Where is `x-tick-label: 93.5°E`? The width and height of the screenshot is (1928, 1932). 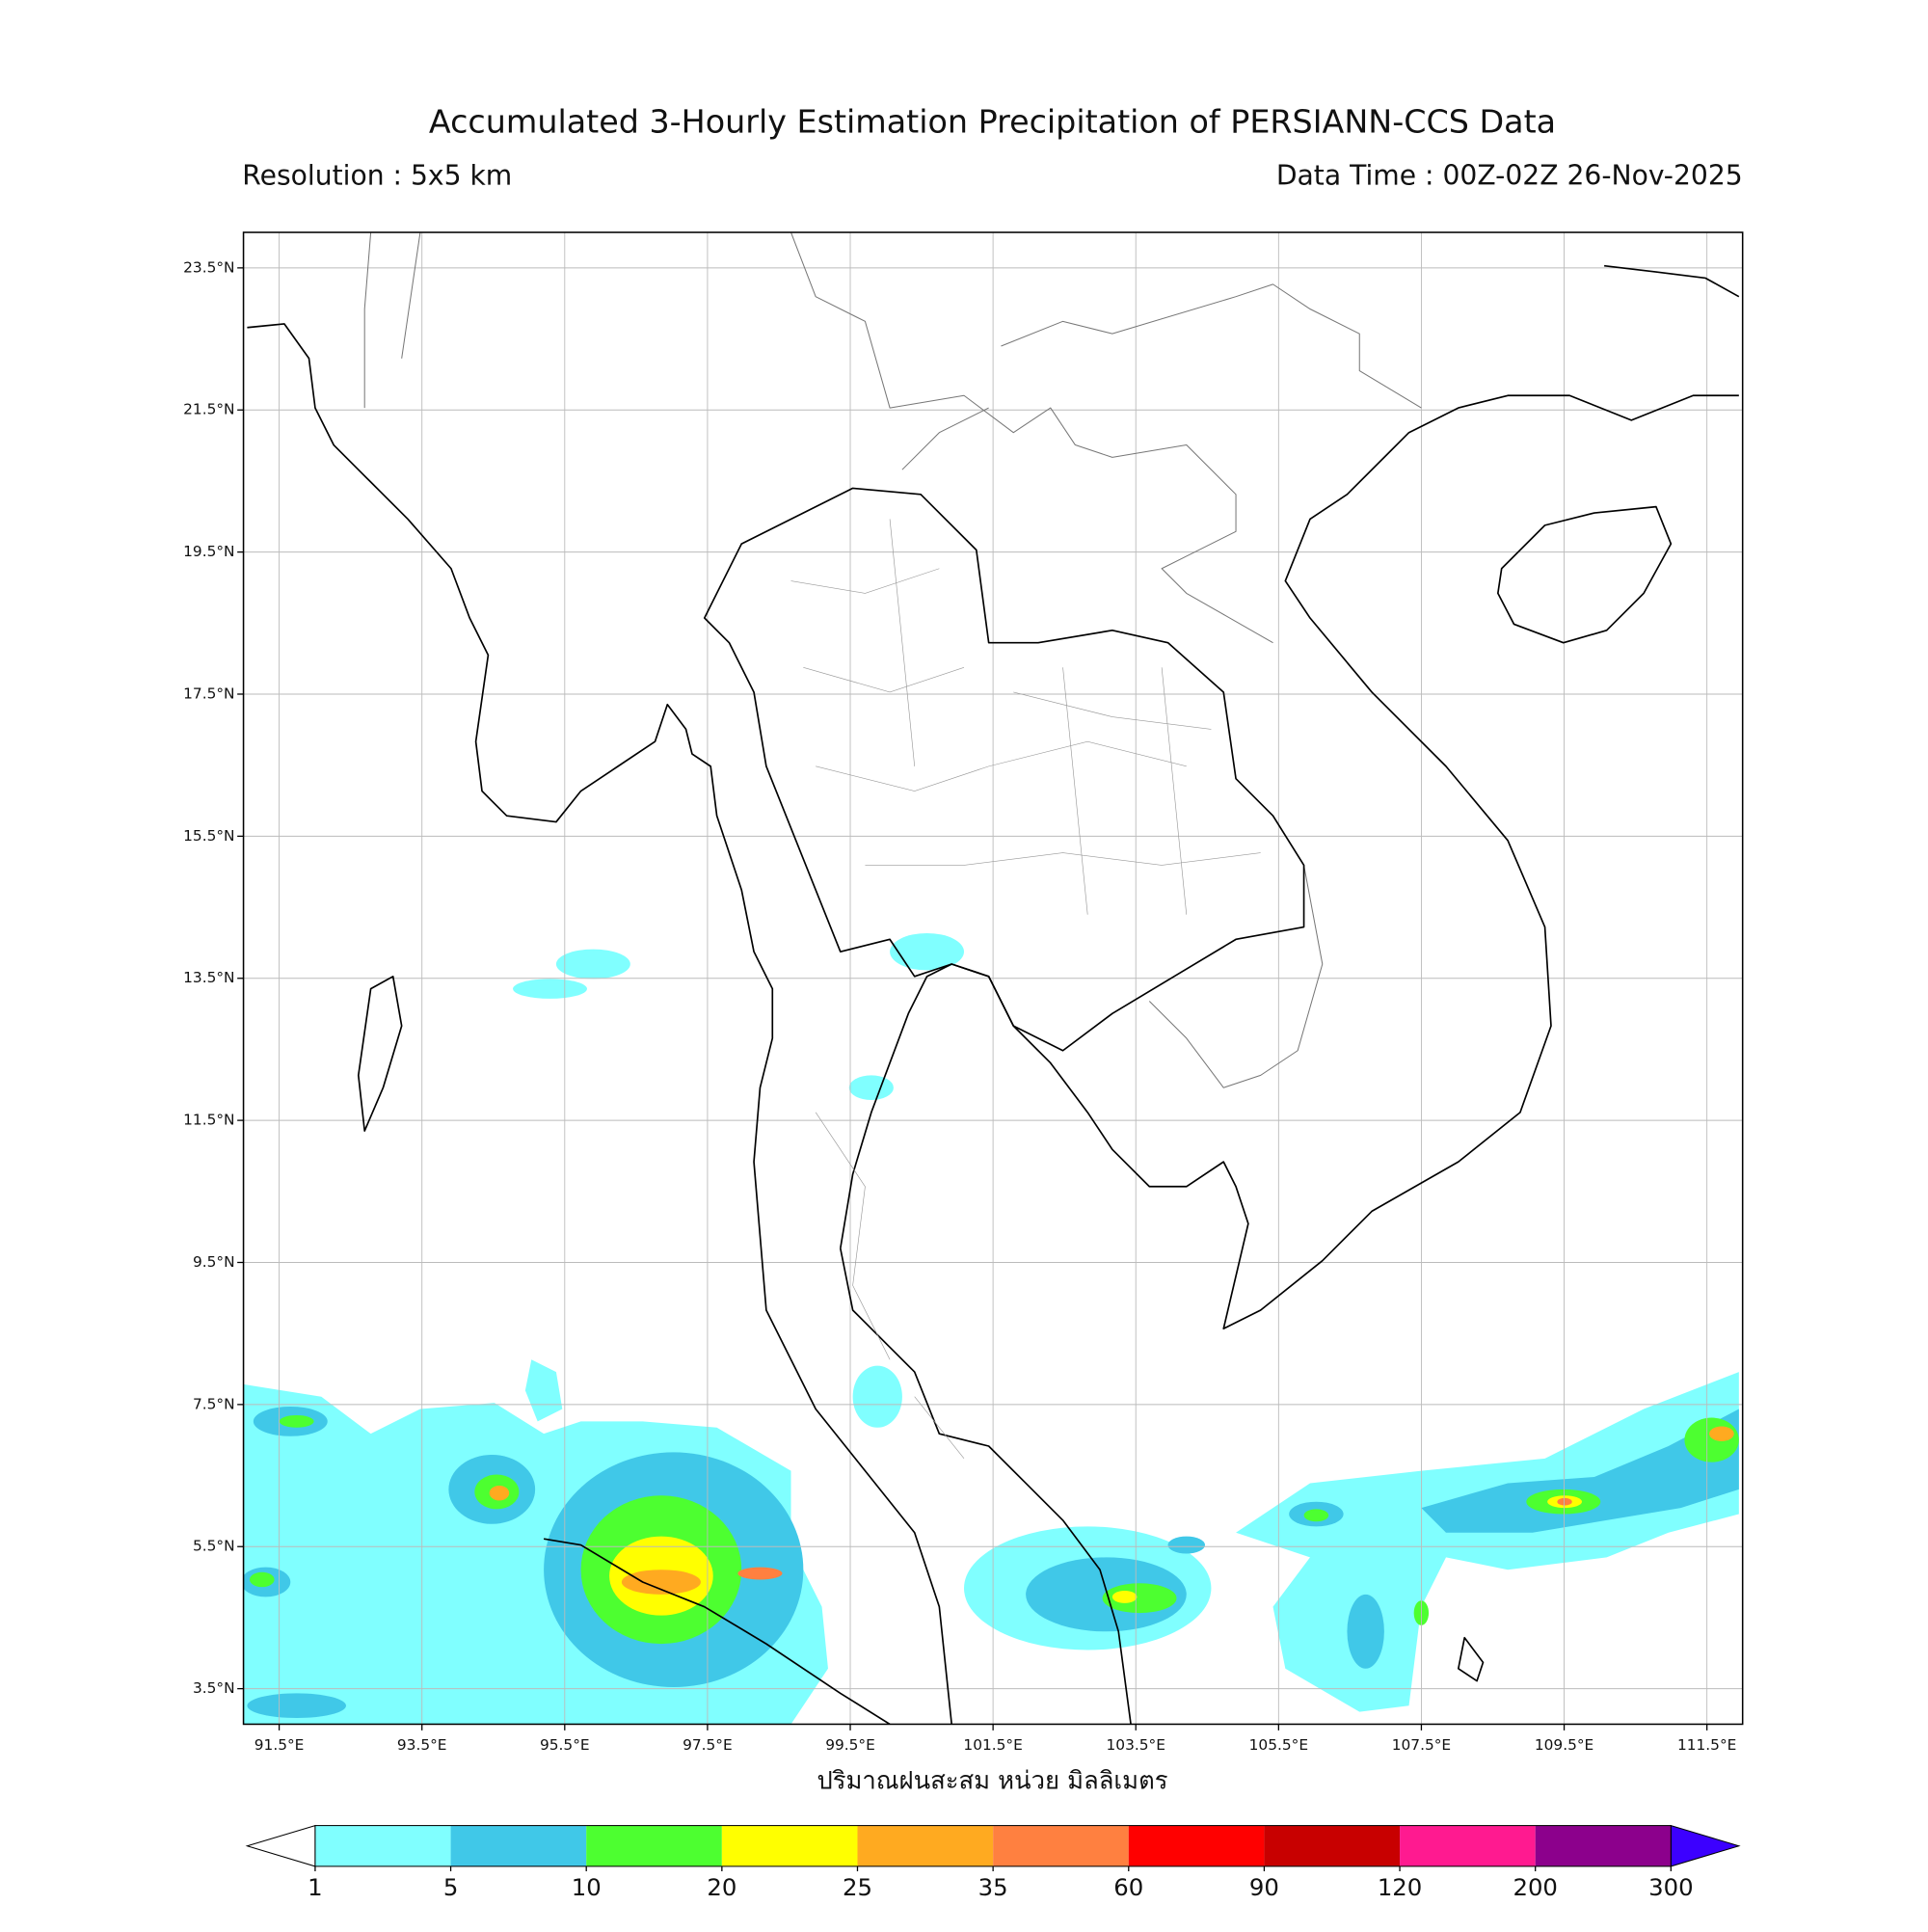
x-tick-label: 93.5°E is located at coordinates (422, 1745).